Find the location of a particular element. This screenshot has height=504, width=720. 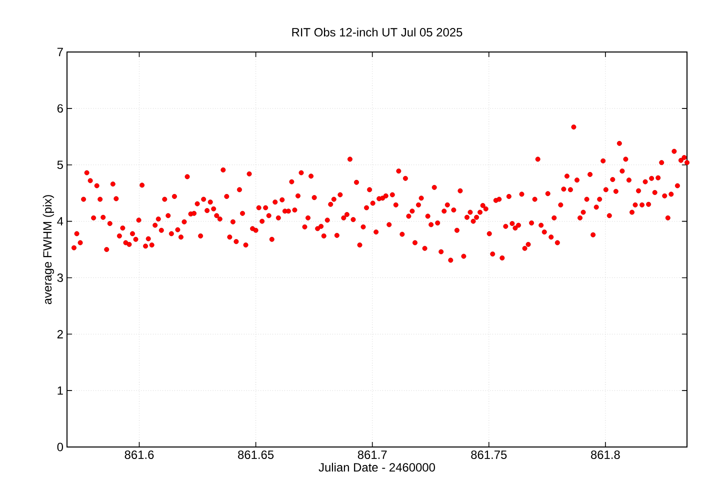

x-tick-label: 861.6 is located at coordinates (139, 454).